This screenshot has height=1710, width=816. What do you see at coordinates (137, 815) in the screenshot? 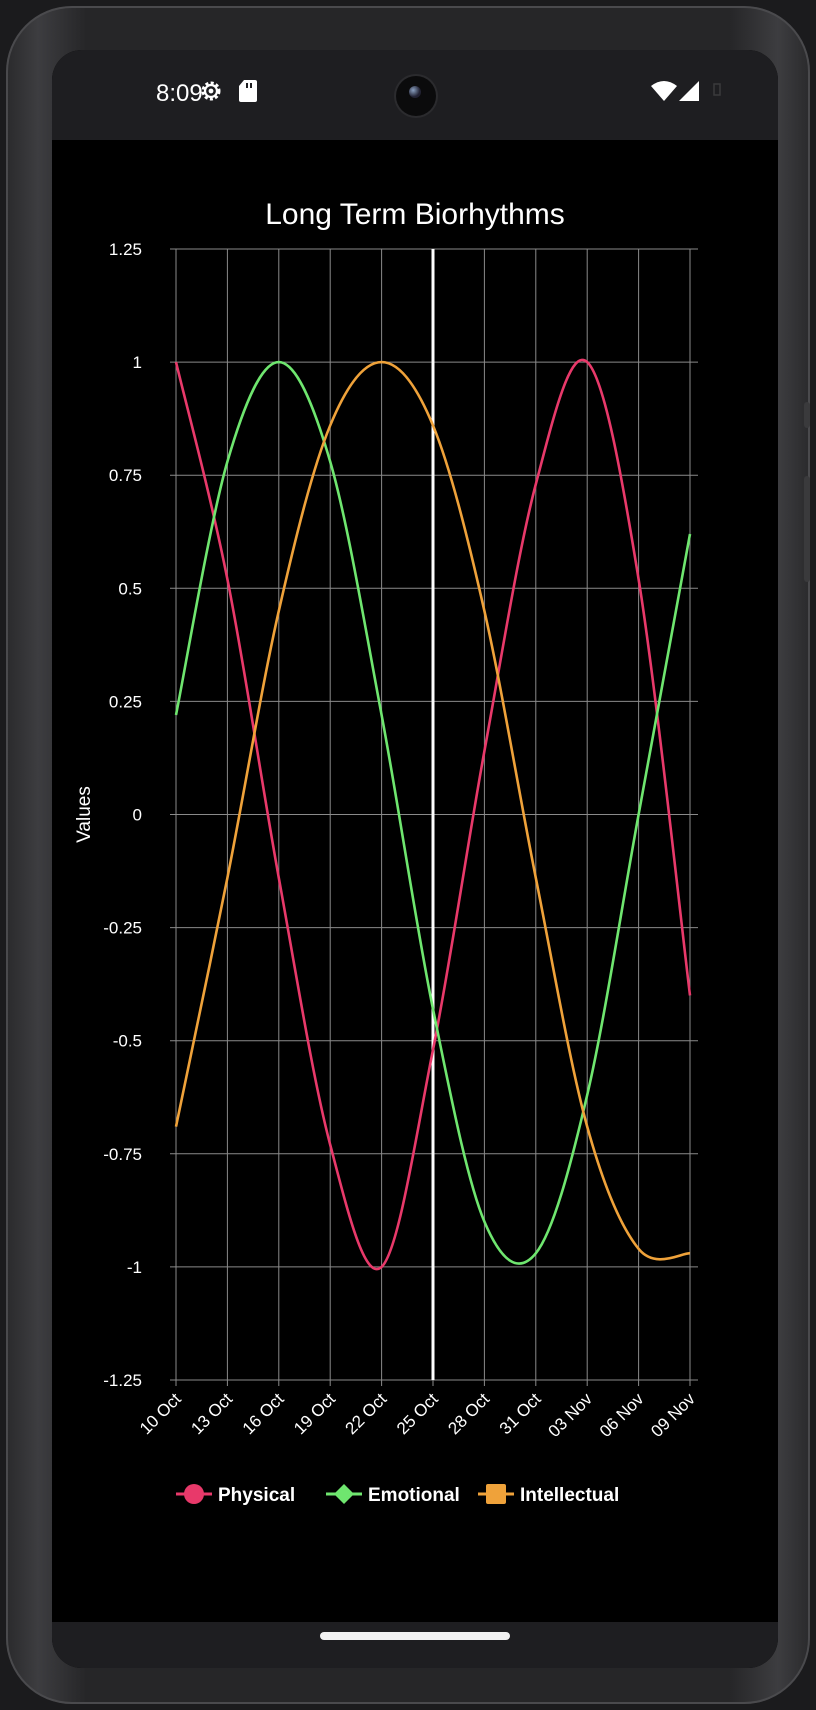
I see `y-tick-label: 0` at bounding box center [137, 815].